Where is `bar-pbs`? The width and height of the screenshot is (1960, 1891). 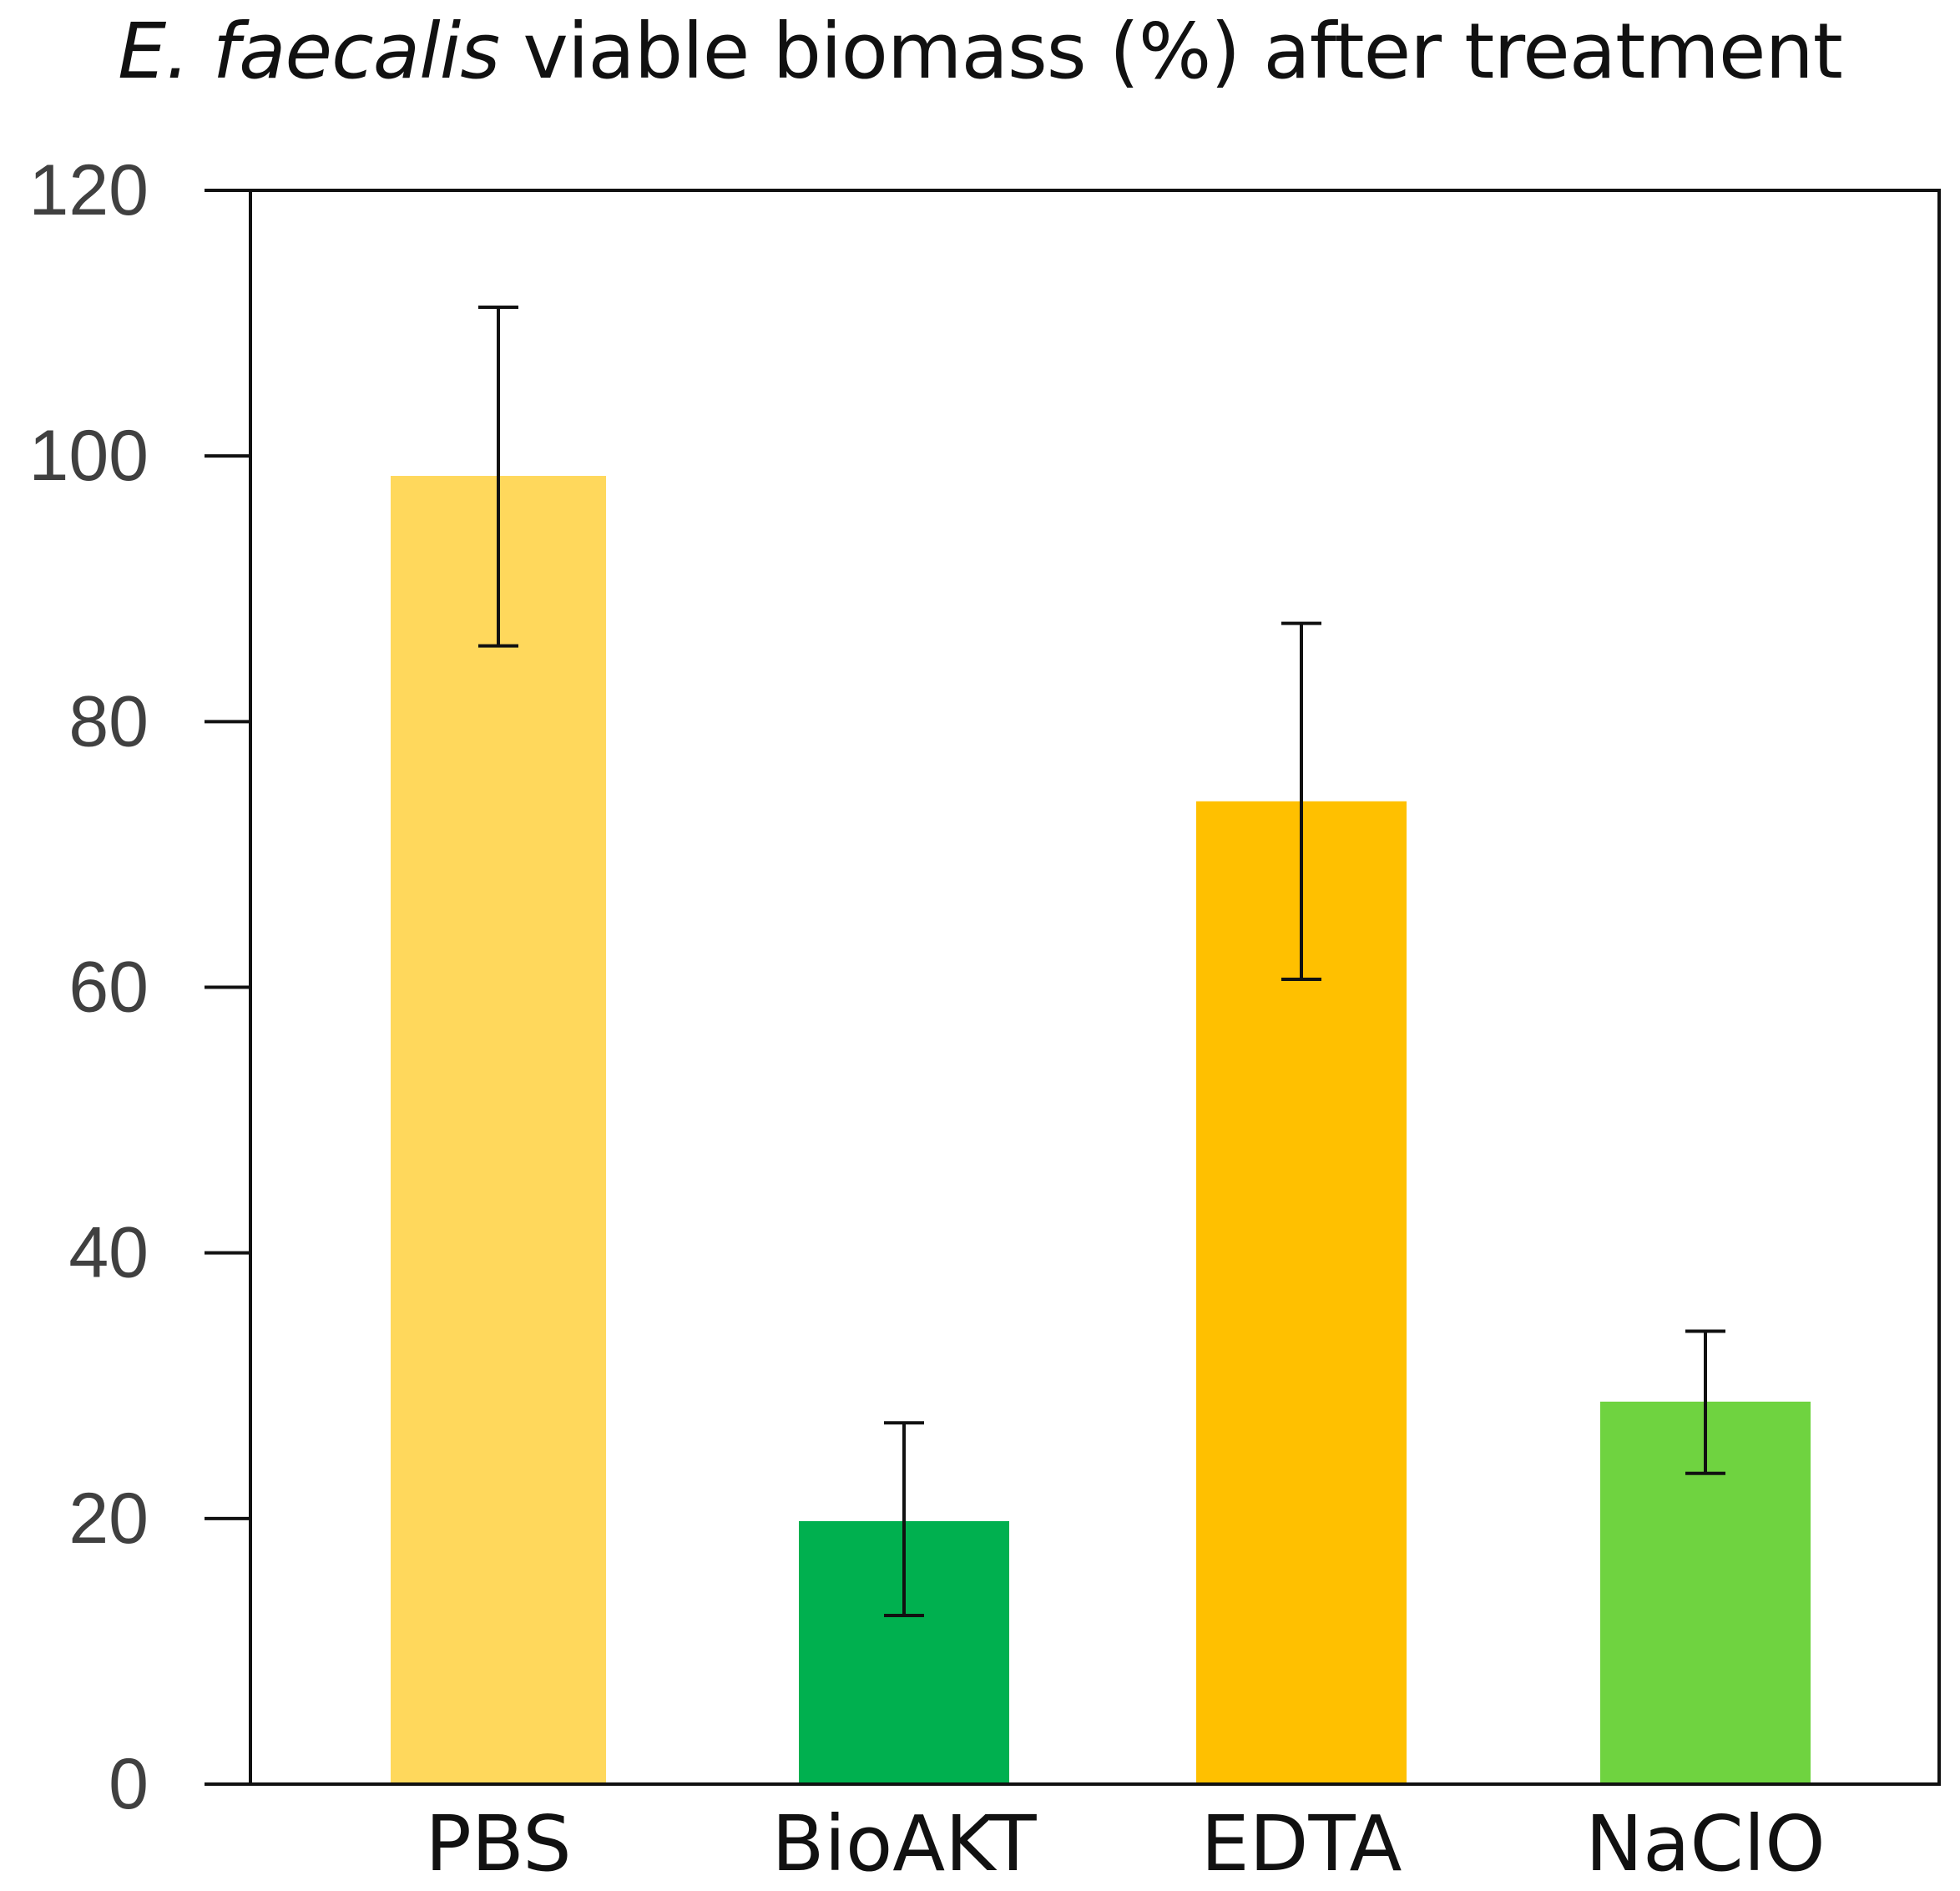 bar-pbs is located at coordinates (498, 1130).